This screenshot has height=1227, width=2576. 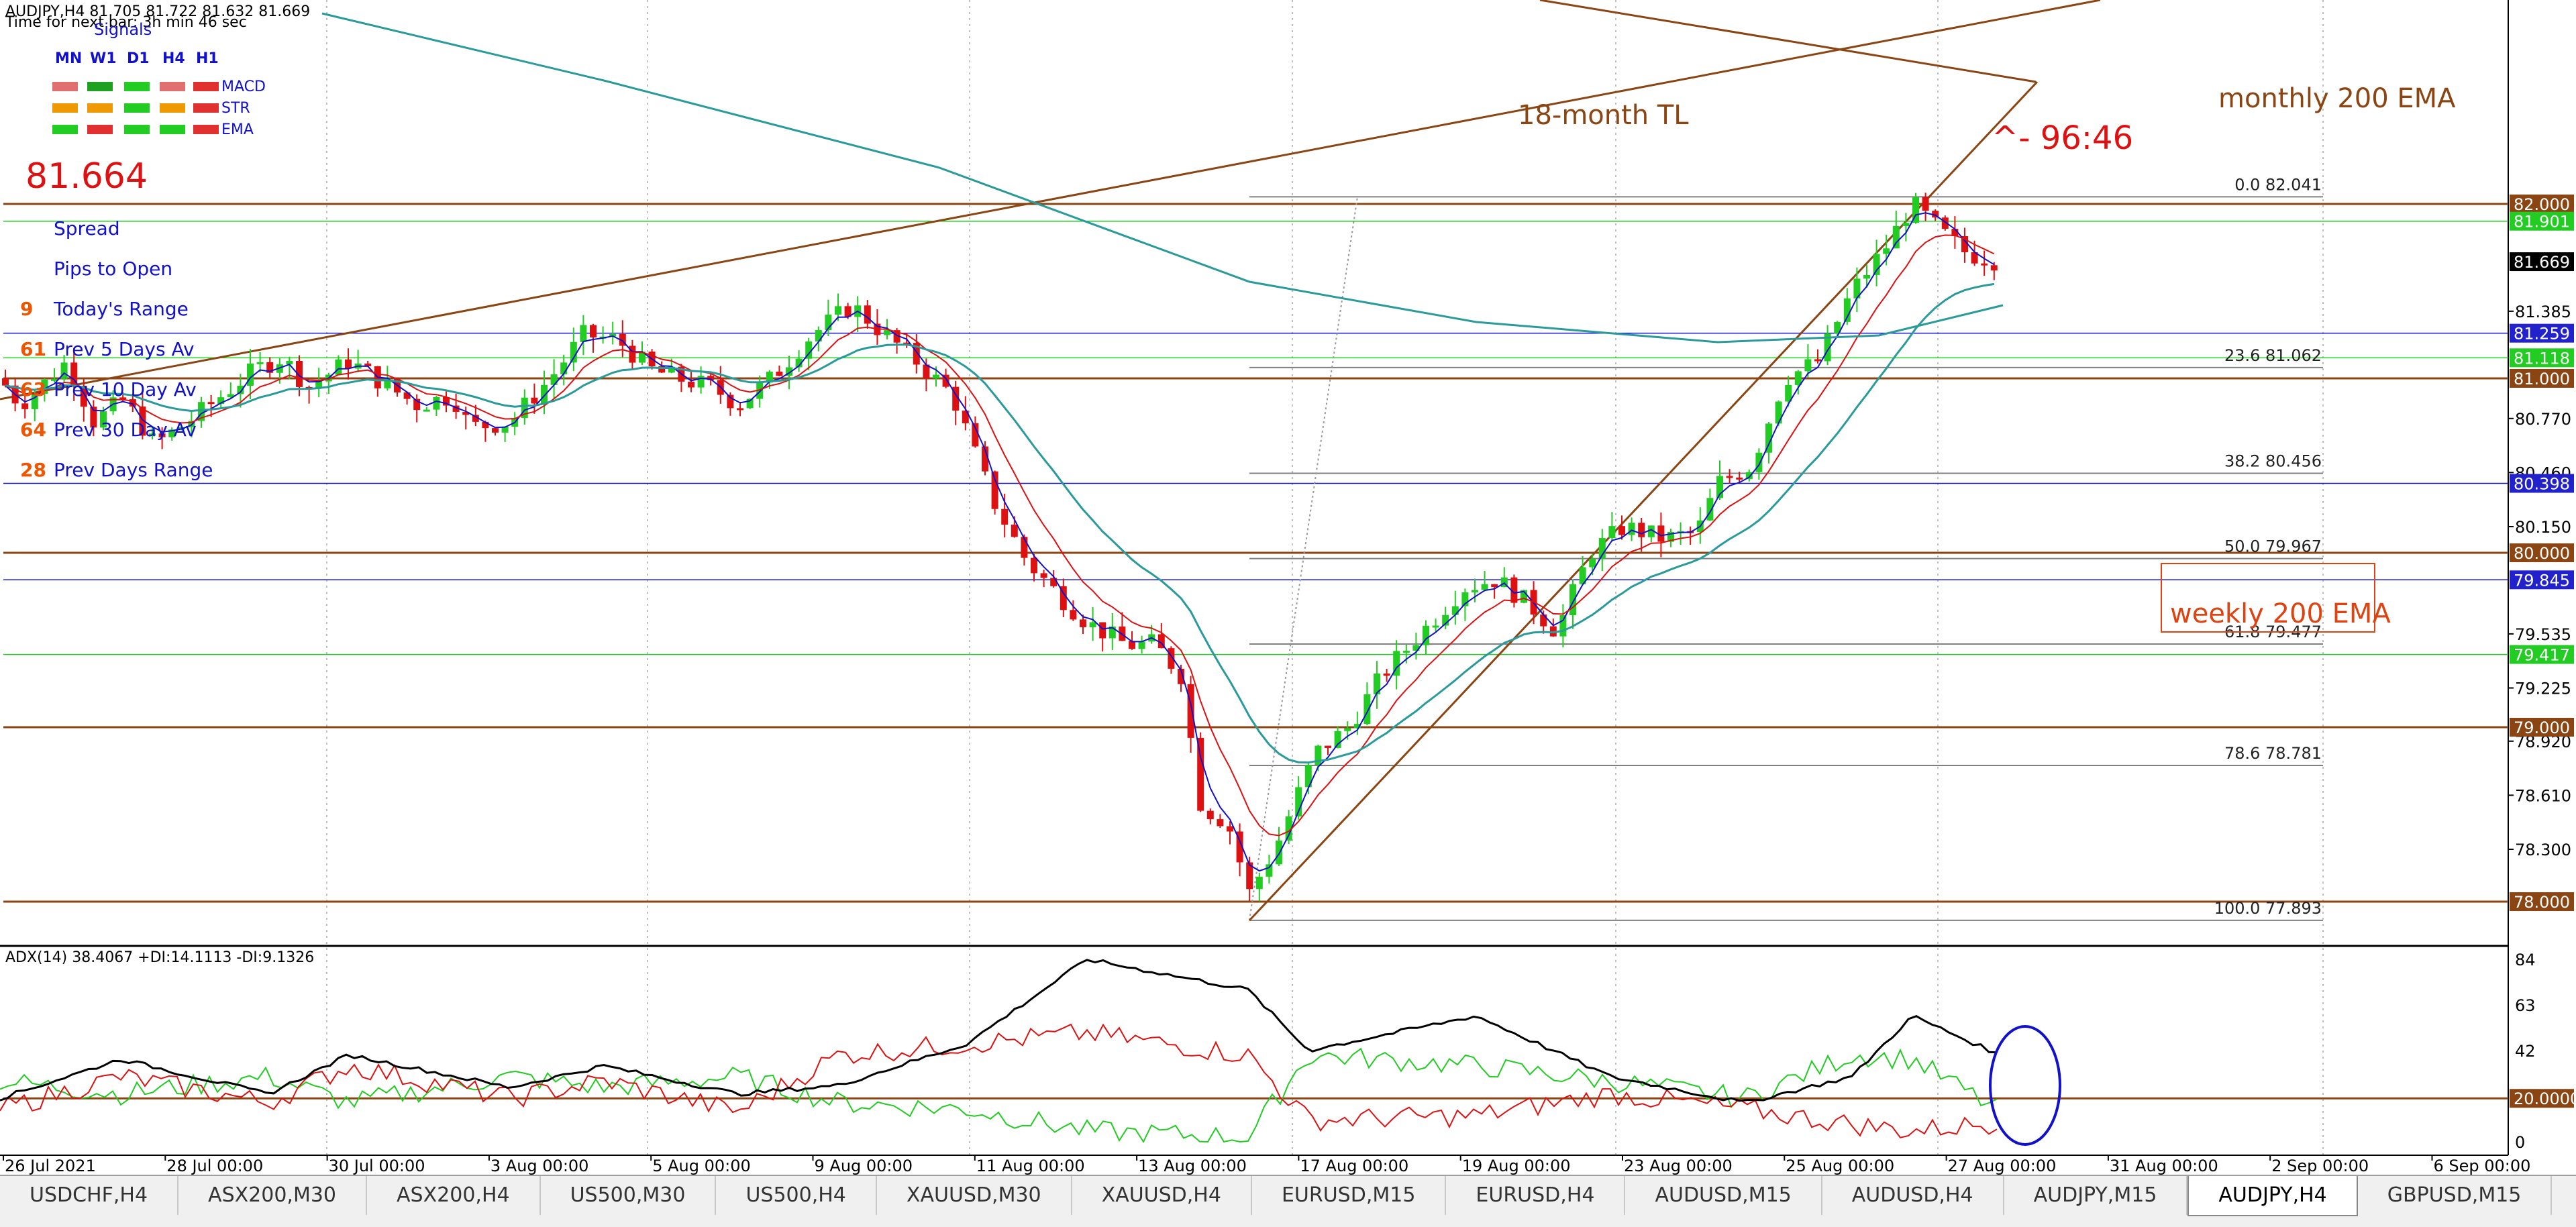 I want to click on symbol-tab: GBPUSD,M15, so click(x=2455, y=1195).